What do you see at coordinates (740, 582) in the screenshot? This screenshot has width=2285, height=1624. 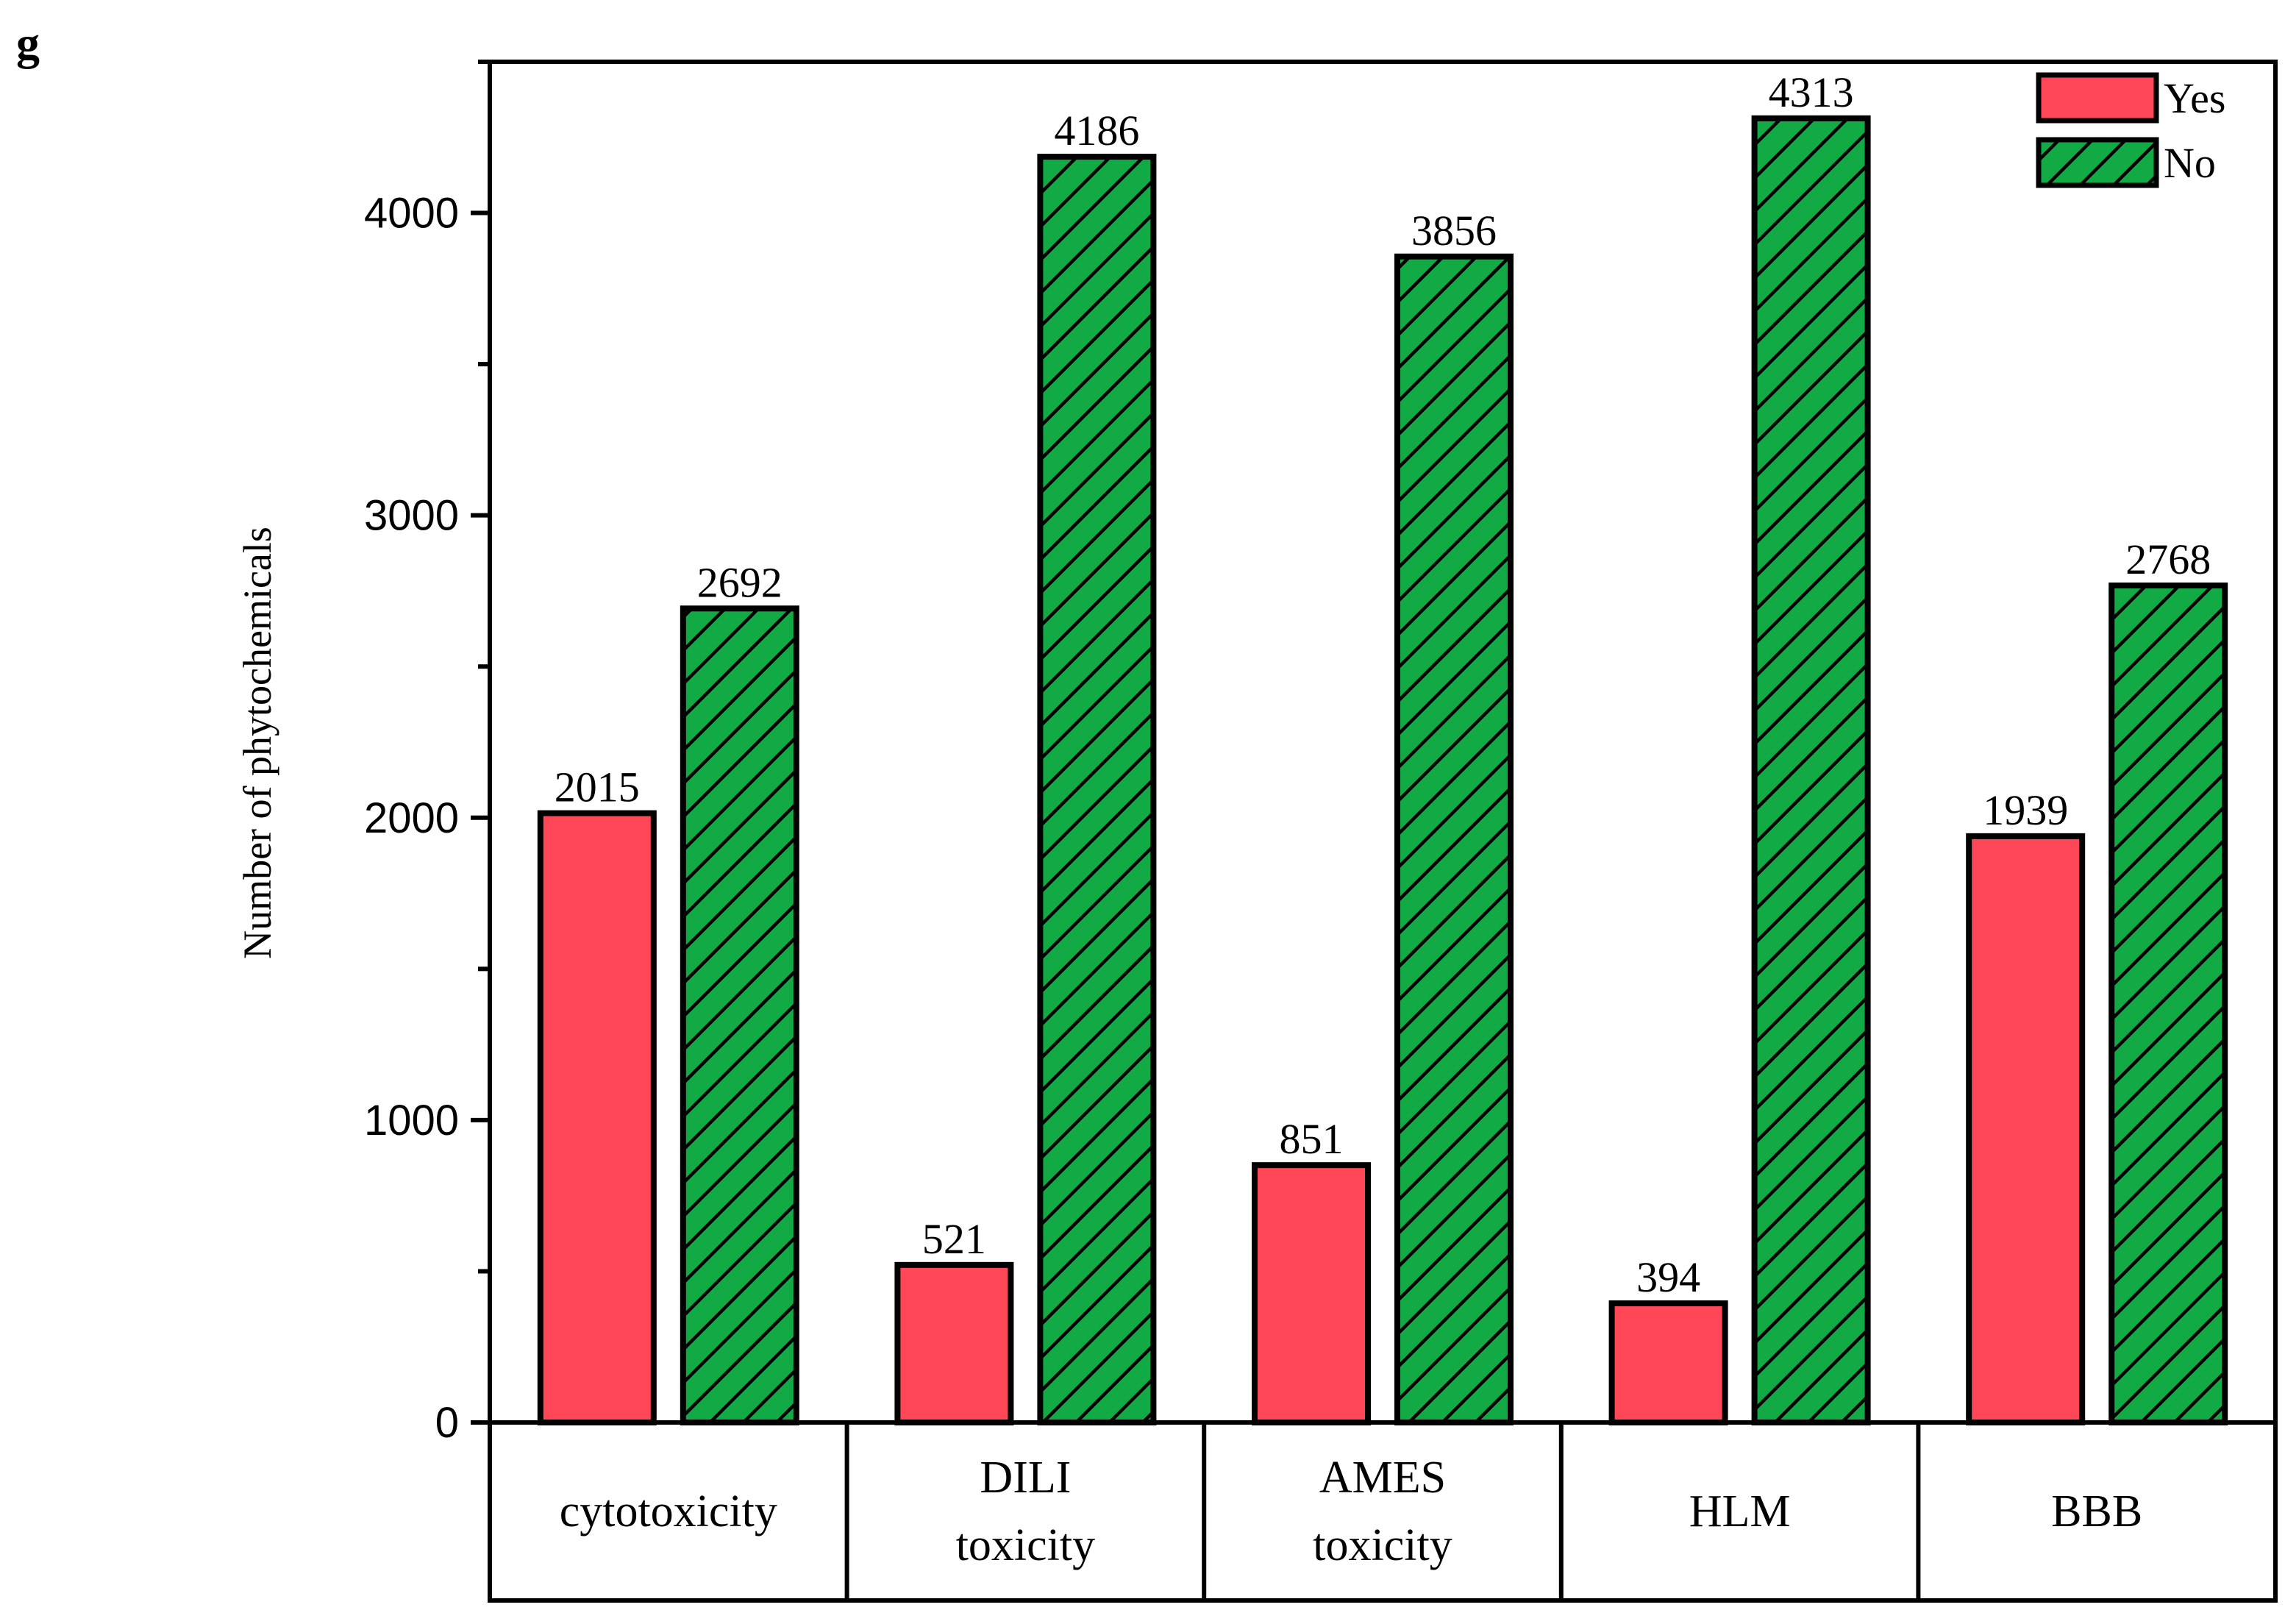 I see `data-label: 2692` at bounding box center [740, 582].